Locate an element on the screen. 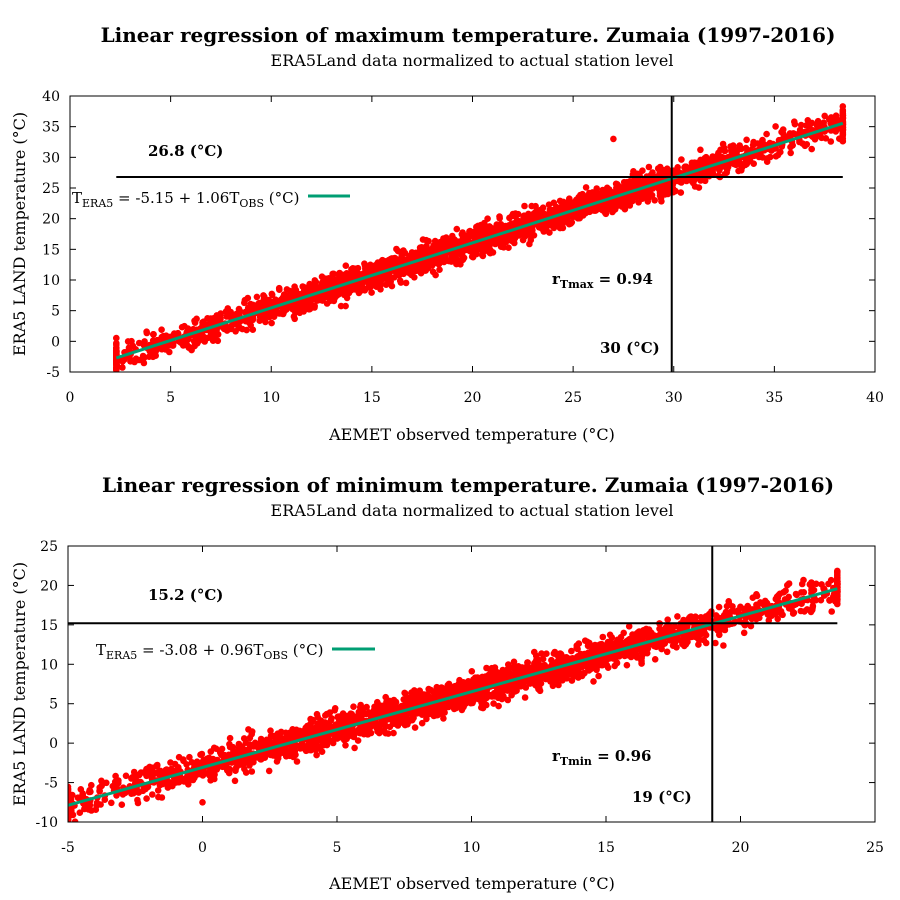 This screenshot has height=900, width=900. x-tick-label: 35 is located at coordinates (774, 398).